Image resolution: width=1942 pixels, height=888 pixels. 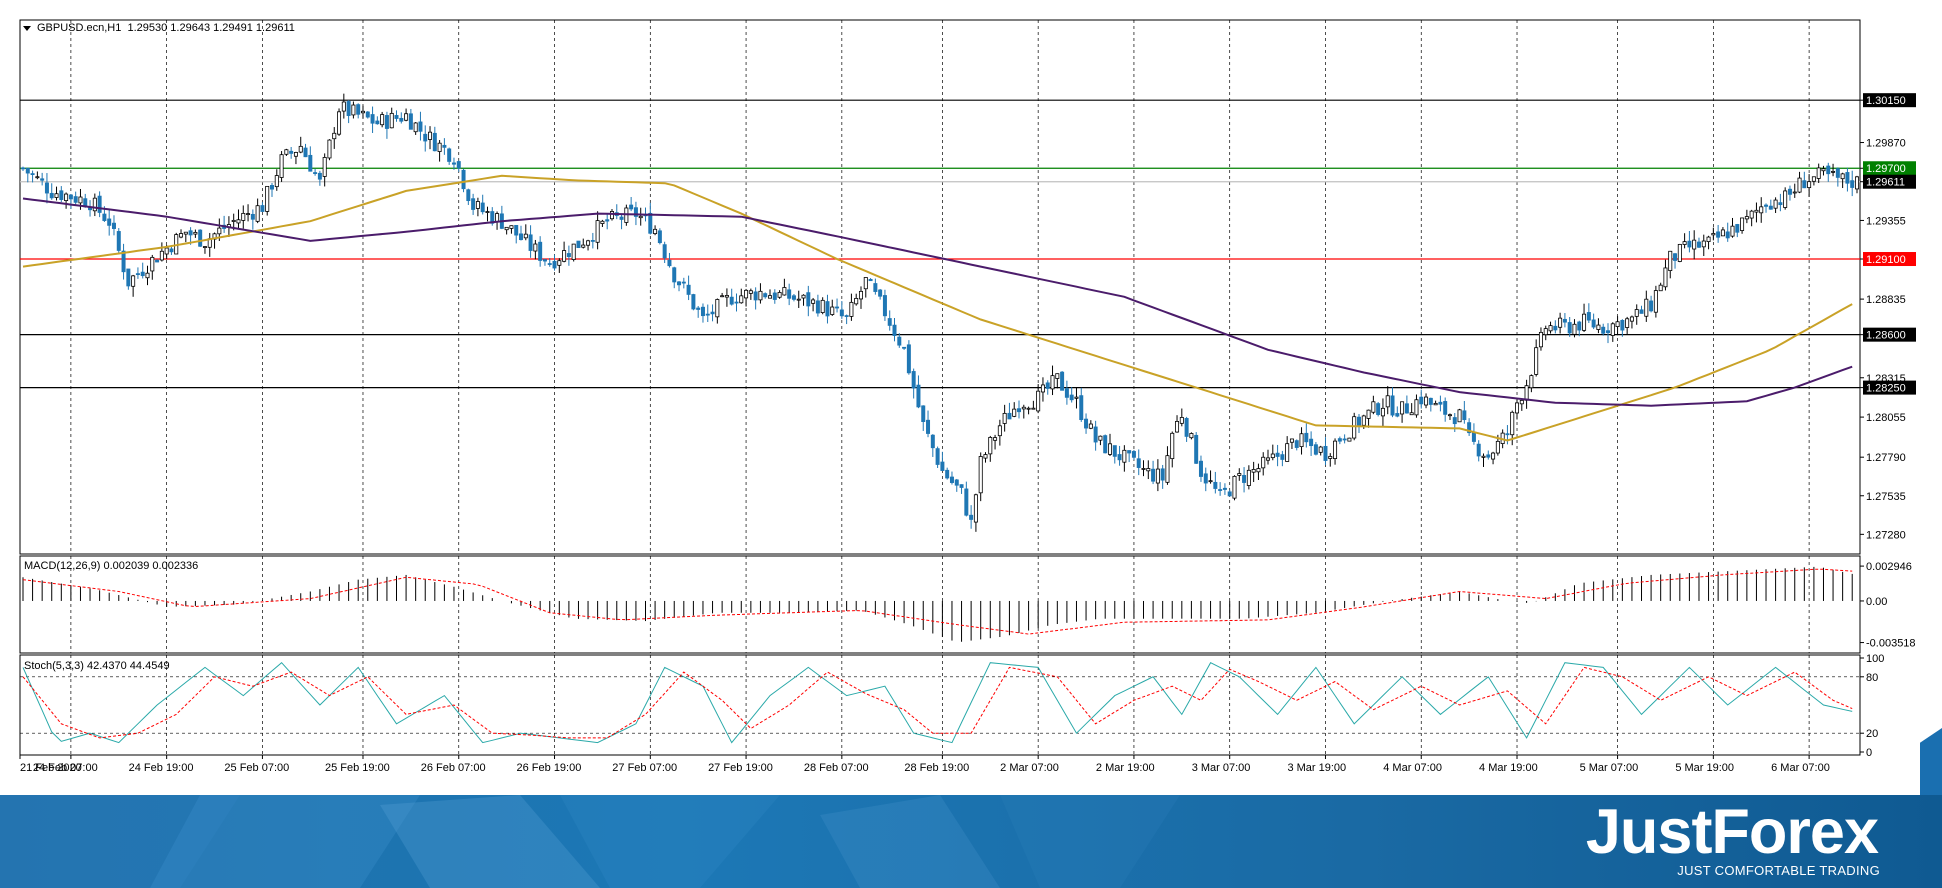 What do you see at coordinates (27, 28) in the screenshot?
I see `menu-triangle-icon` at bounding box center [27, 28].